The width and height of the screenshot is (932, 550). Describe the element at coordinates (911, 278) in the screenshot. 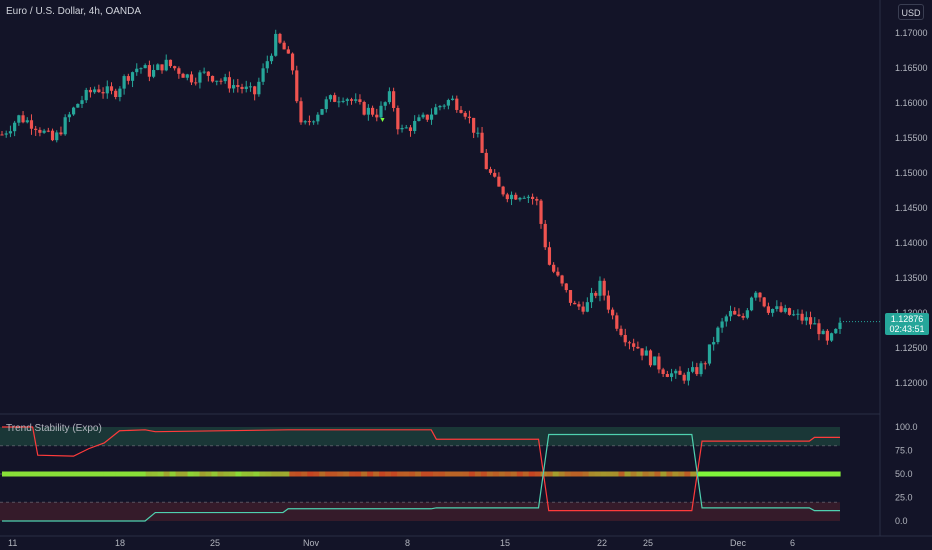

I see `price-tick-label: 1.13500` at that location.